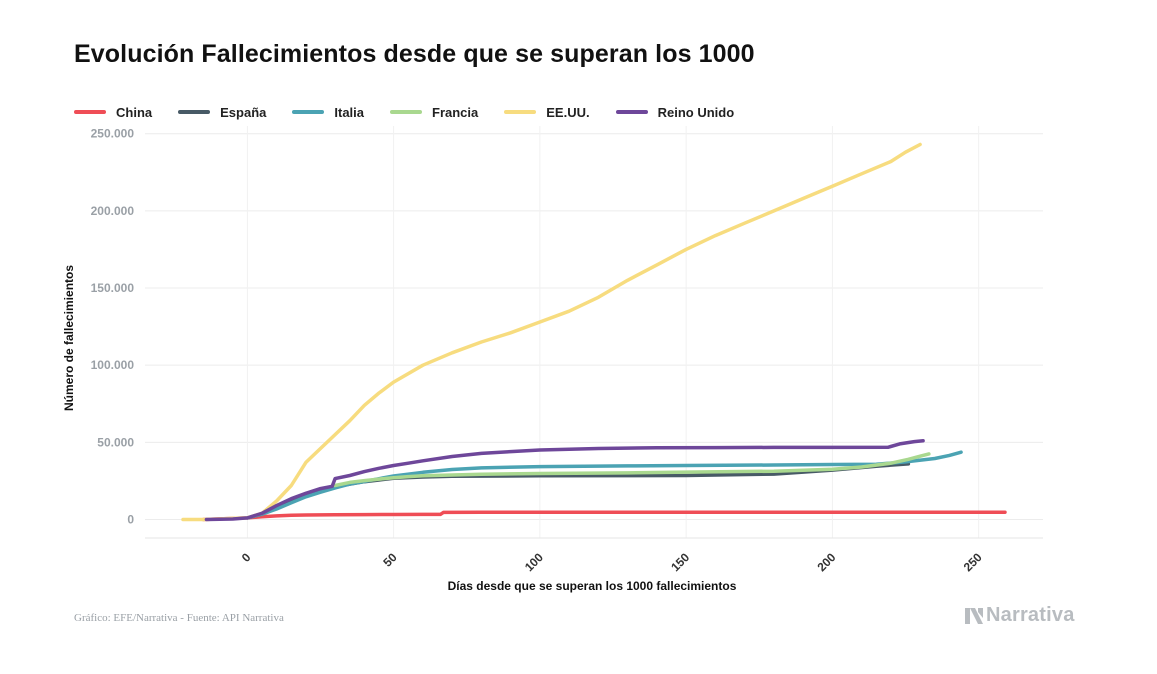  What do you see at coordinates (604, 516) in the screenshot?
I see `series-line-china` at bounding box center [604, 516].